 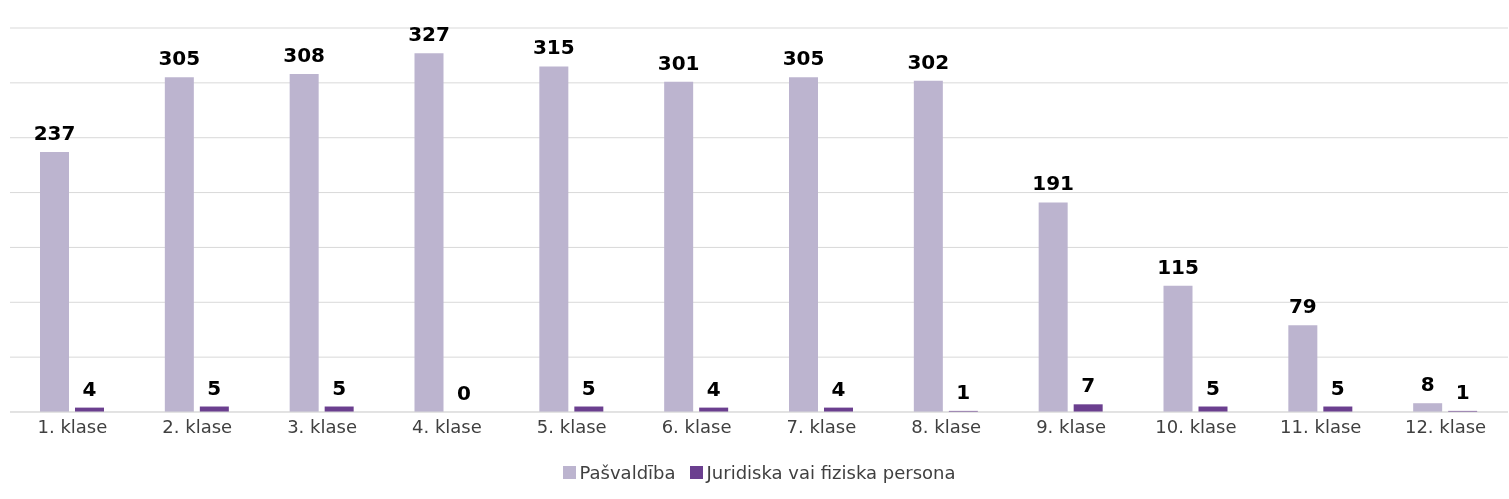 I want to click on data-label: 237, so click(x=54, y=132).